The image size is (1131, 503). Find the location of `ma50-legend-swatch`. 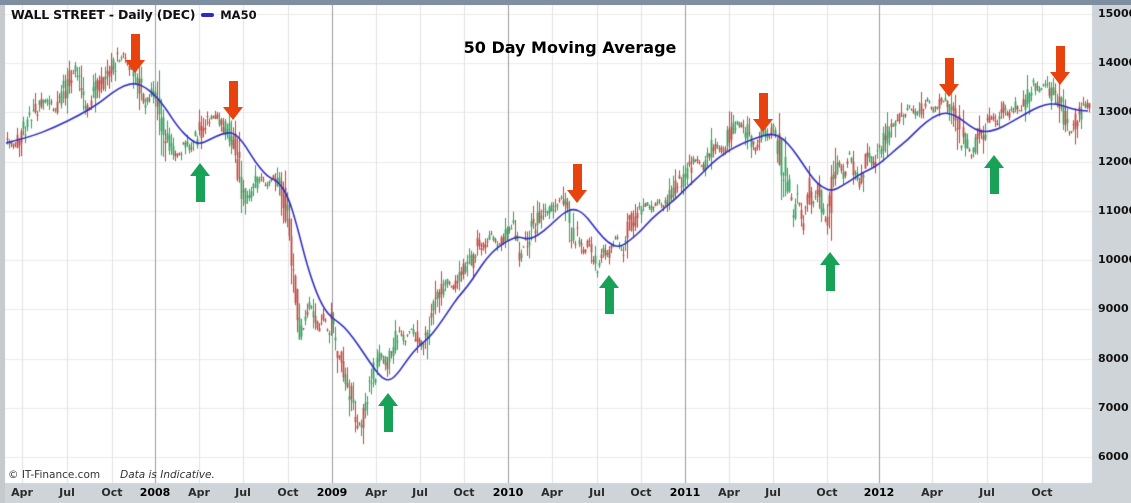

ma50-legend-swatch is located at coordinates (208, 14).